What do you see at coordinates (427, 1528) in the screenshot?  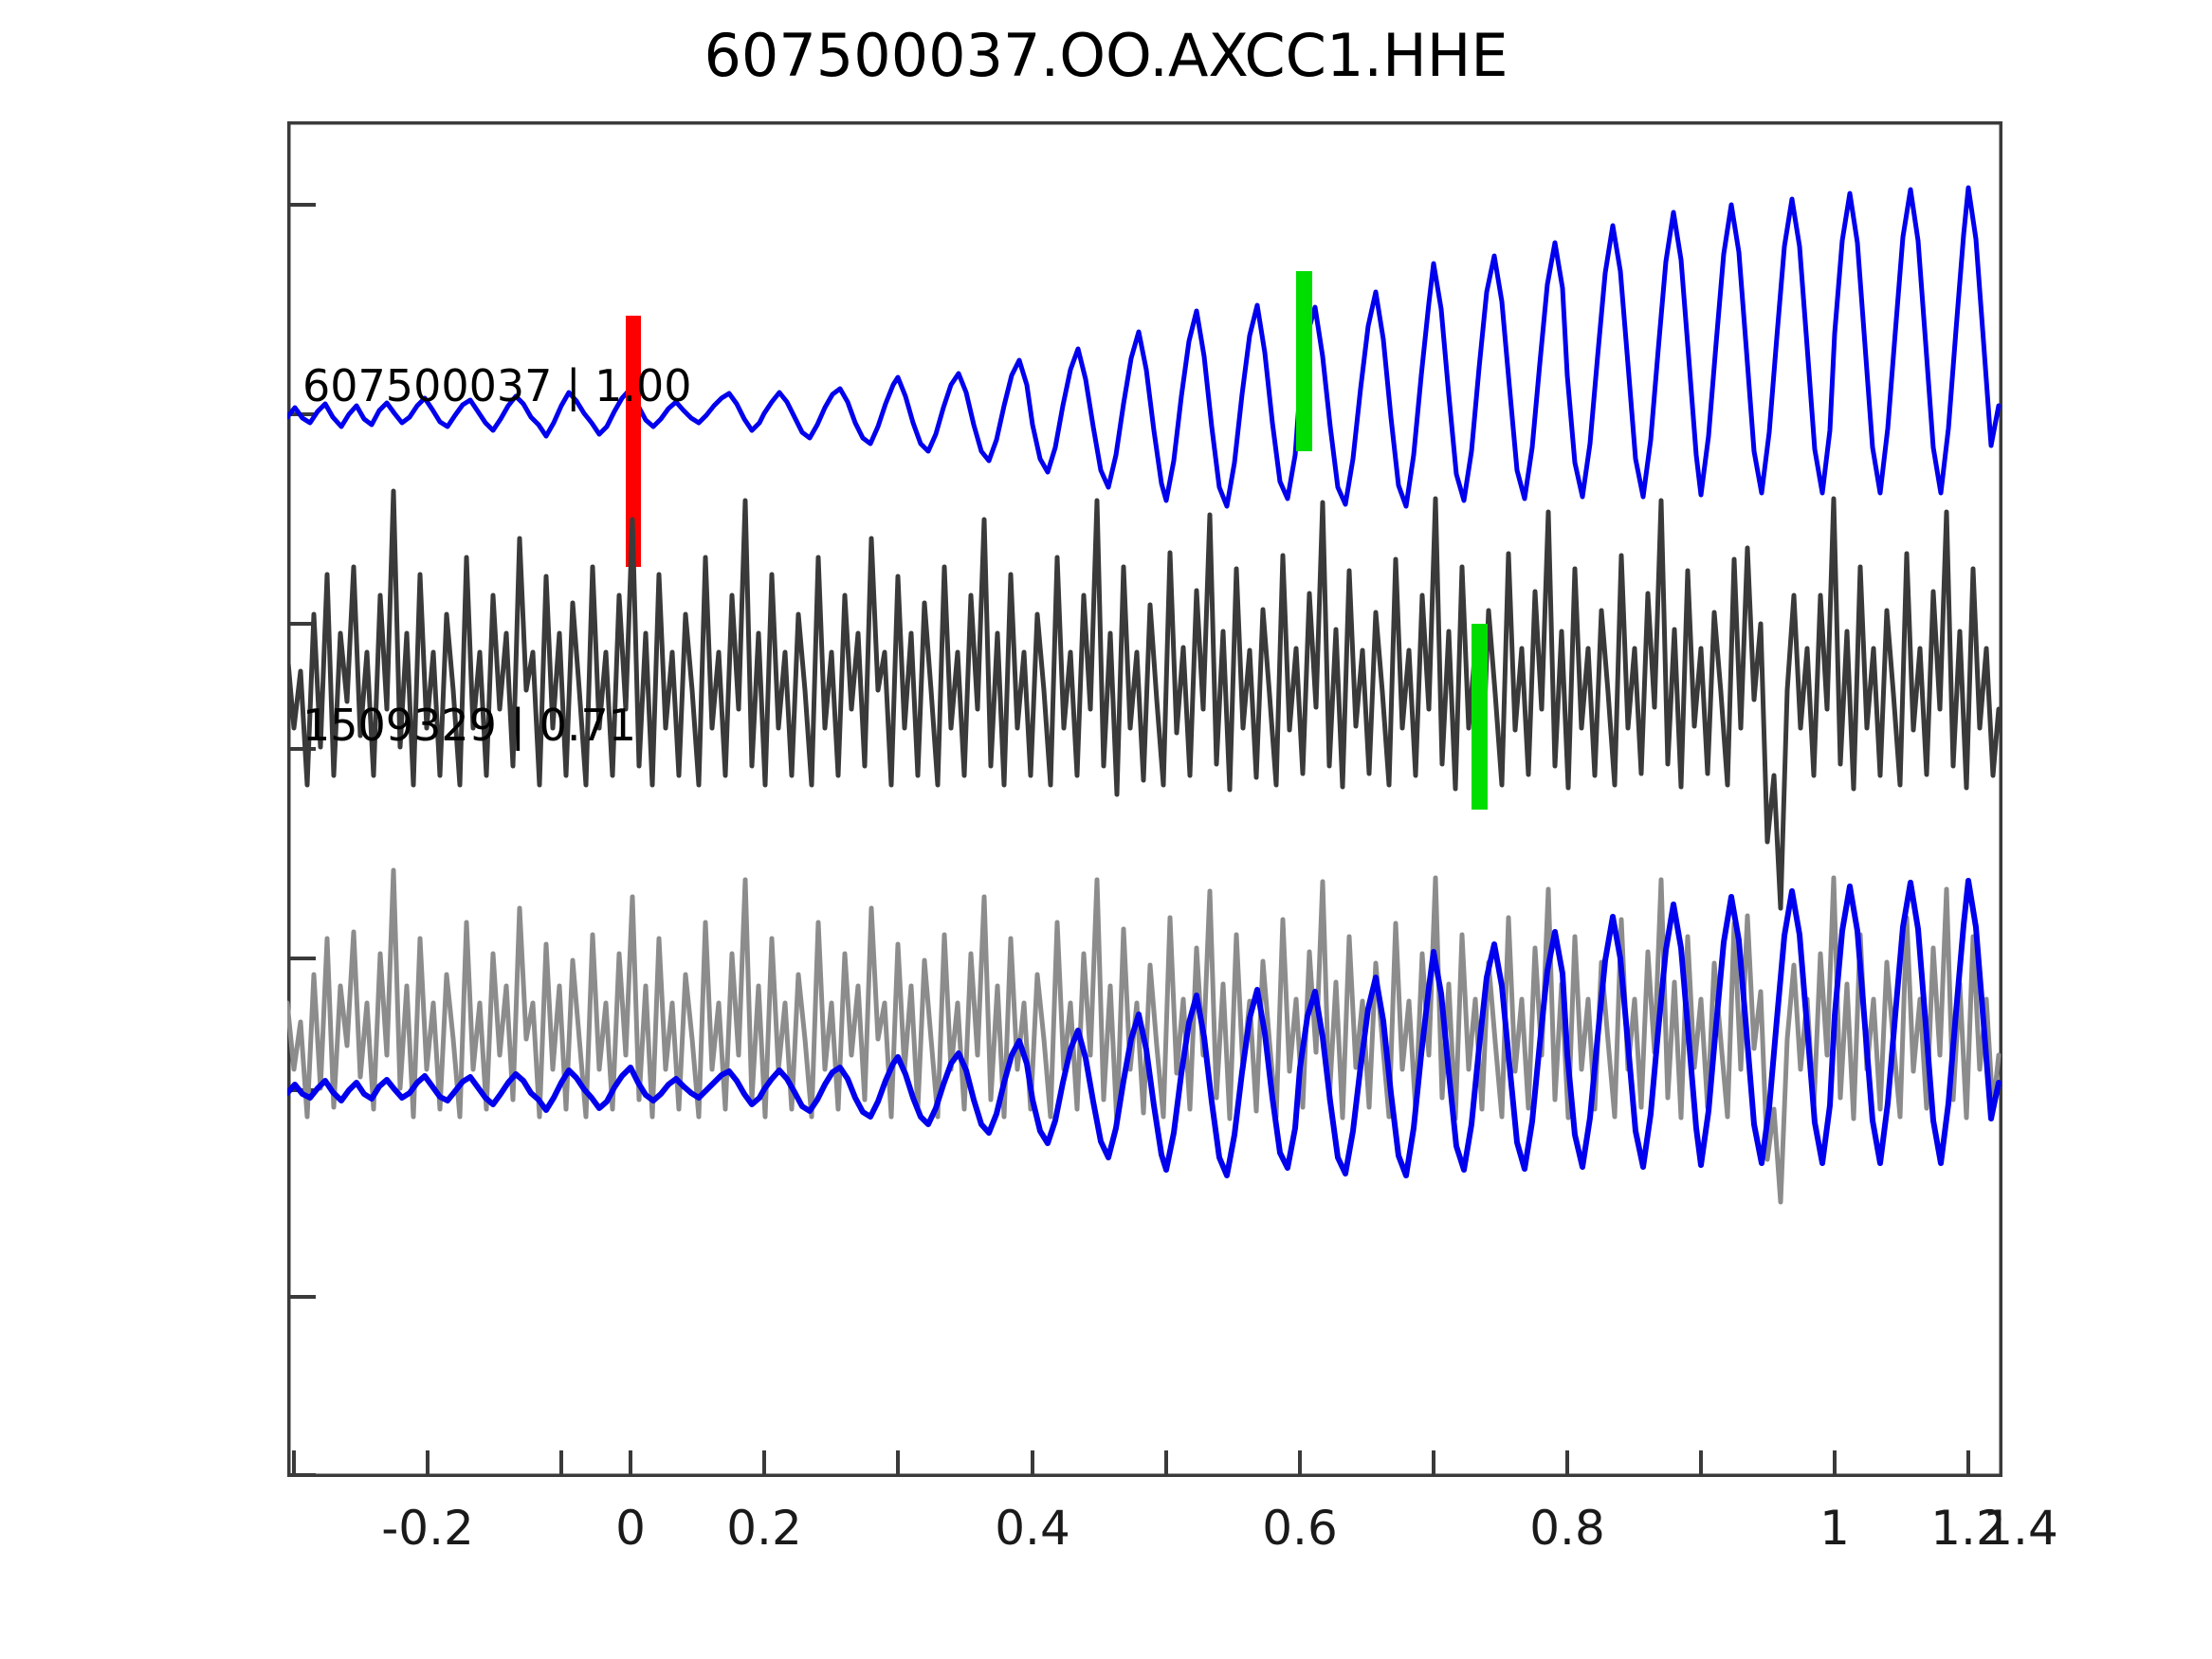 I see `x-tick-label: -0.2` at bounding box center [427, 1528].